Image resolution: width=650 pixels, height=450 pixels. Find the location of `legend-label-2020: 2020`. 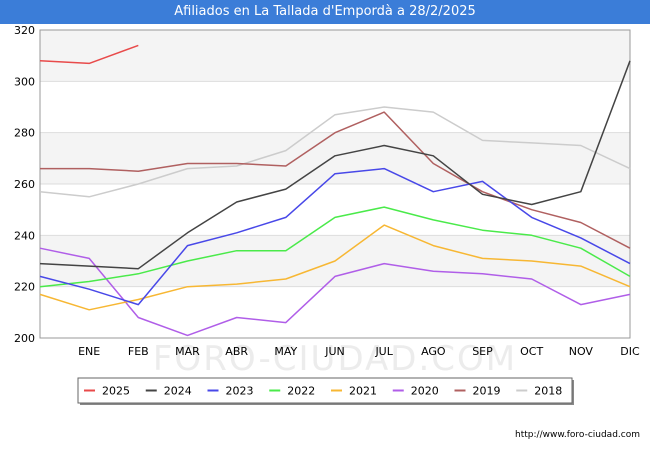

legend-label-2020: 2020 is located at coordinates (425, 391).